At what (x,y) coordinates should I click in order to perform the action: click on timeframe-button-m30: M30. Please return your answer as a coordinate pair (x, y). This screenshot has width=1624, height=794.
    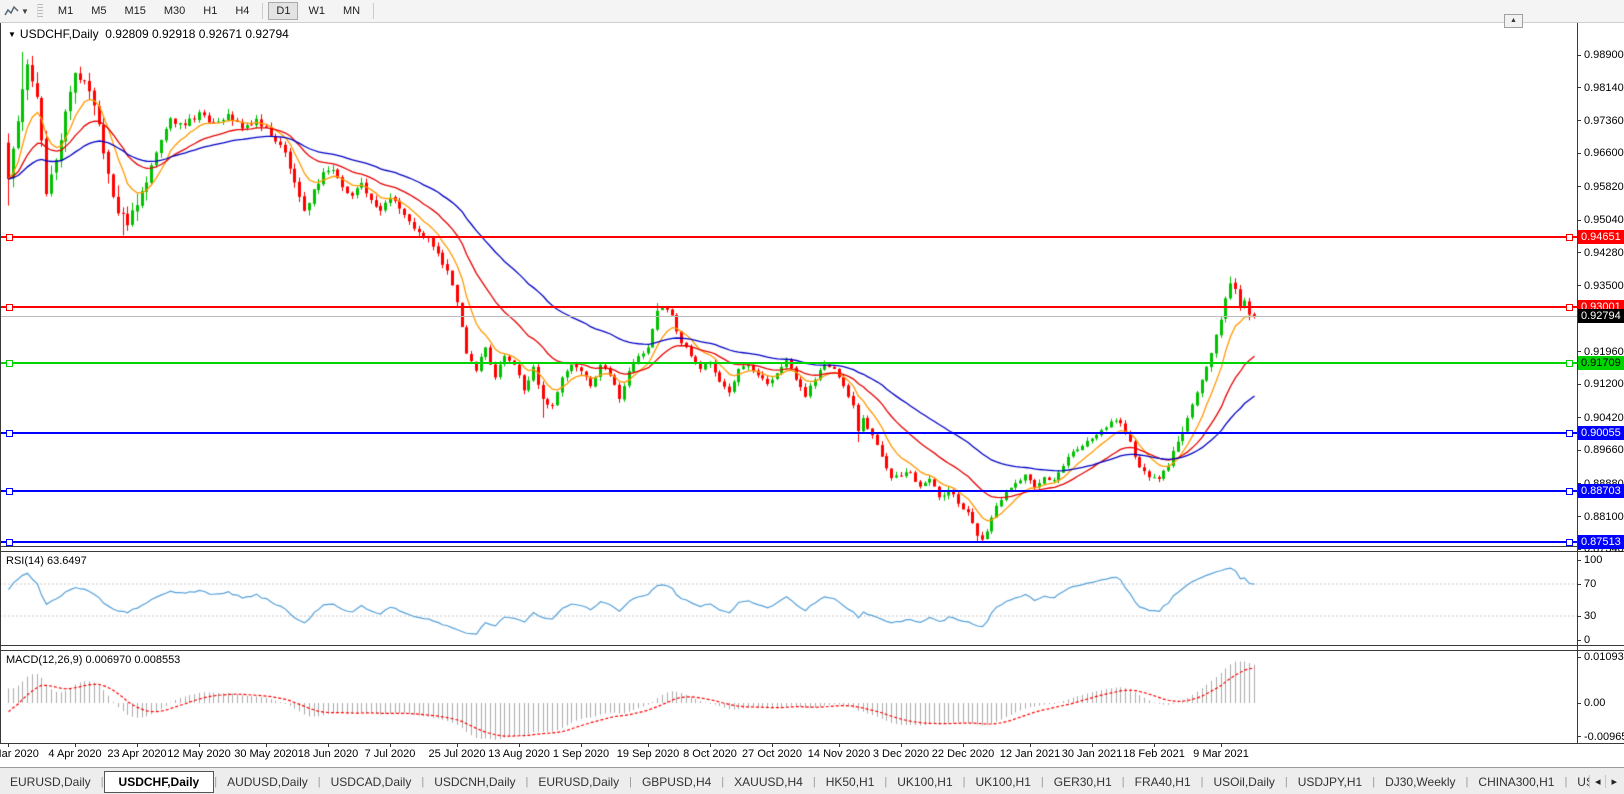
    Looking at the image, I should click on (174, 11).